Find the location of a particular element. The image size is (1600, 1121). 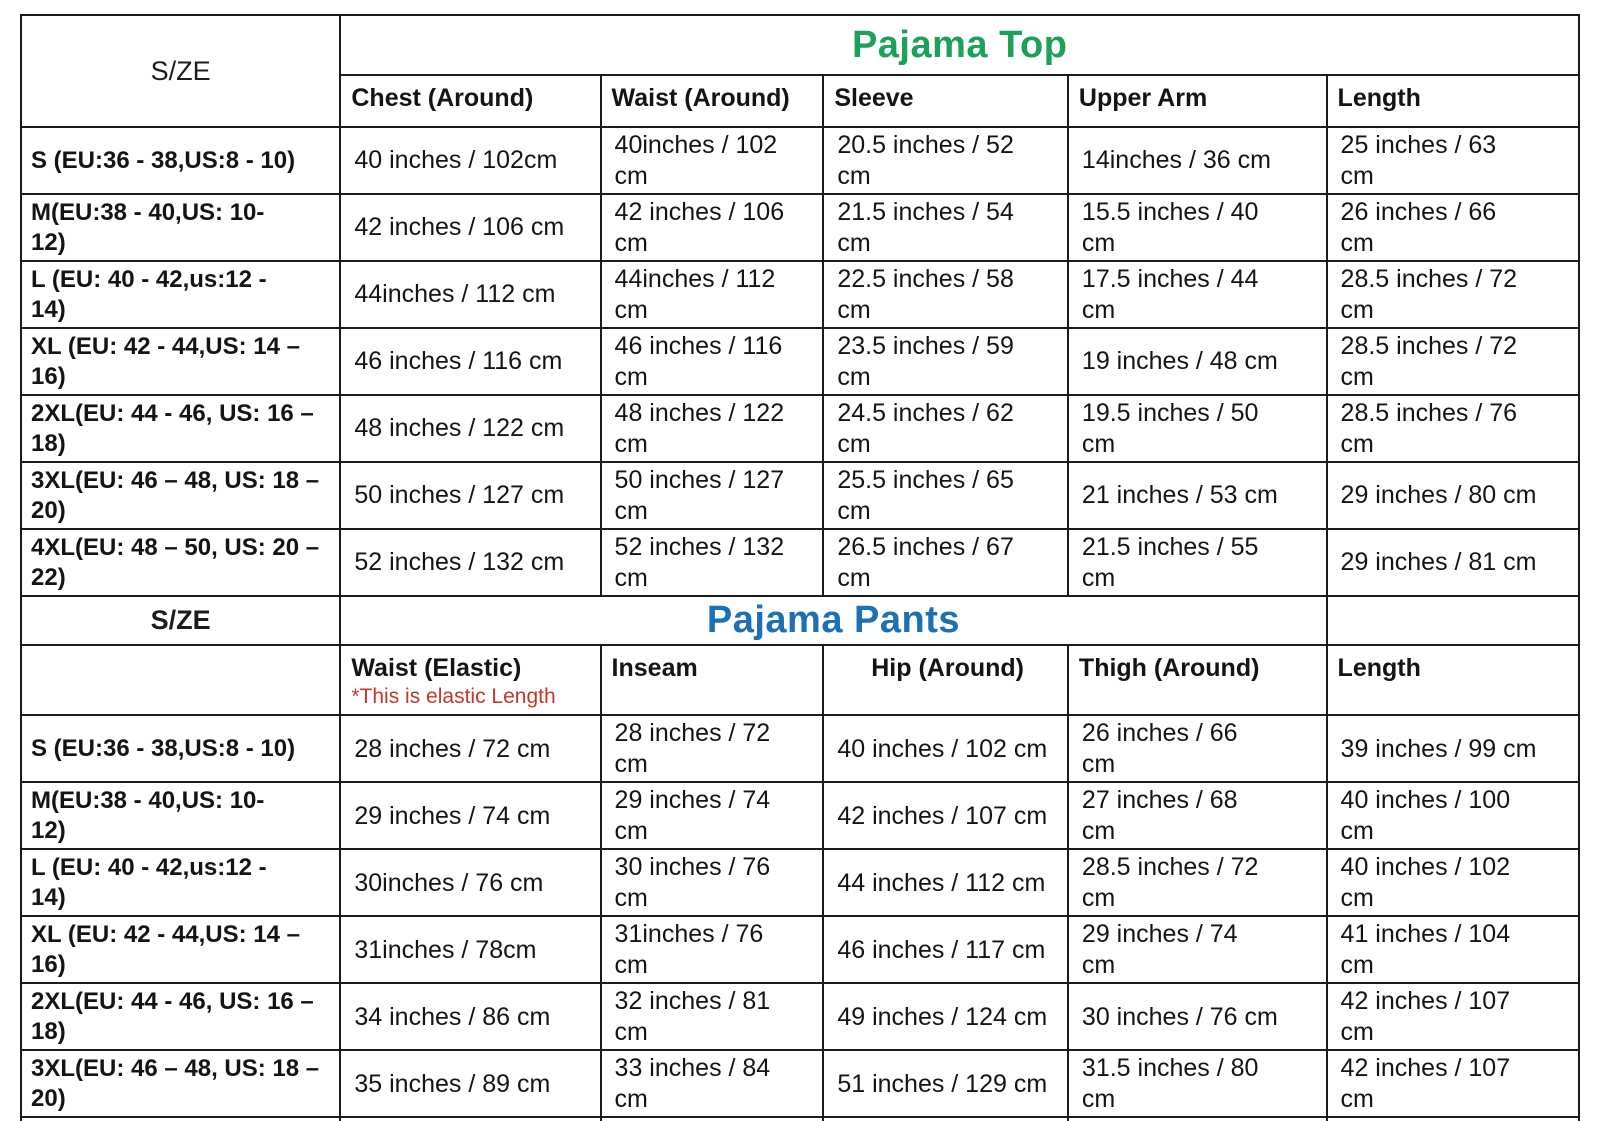

size-value-cell: 25.5 inches / 65 cm is located at coordinates (945, 495).